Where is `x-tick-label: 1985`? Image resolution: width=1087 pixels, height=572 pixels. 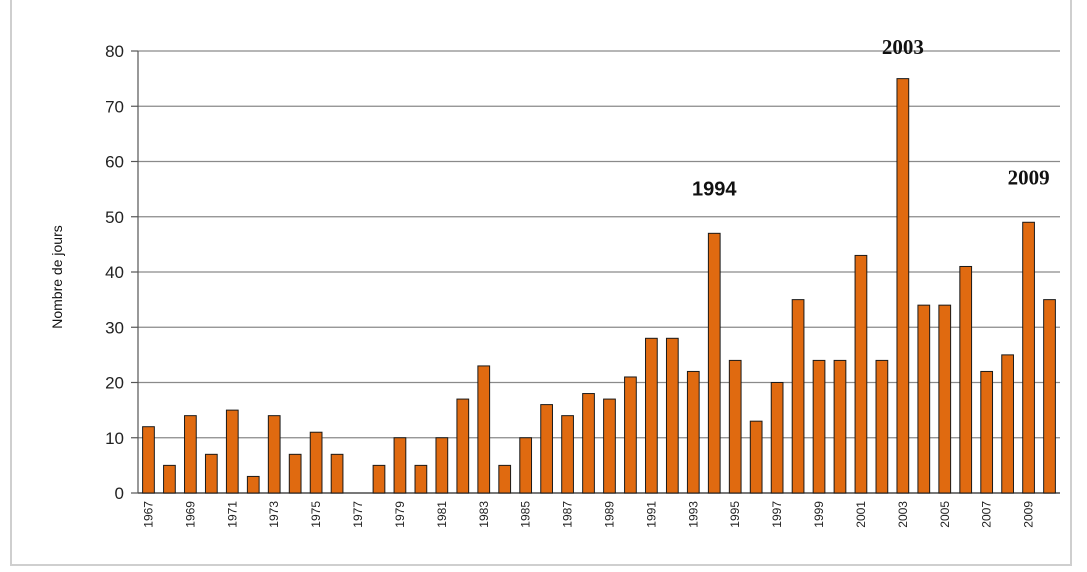 x-tick-label: 1985 is located at coordinates (526, 514).